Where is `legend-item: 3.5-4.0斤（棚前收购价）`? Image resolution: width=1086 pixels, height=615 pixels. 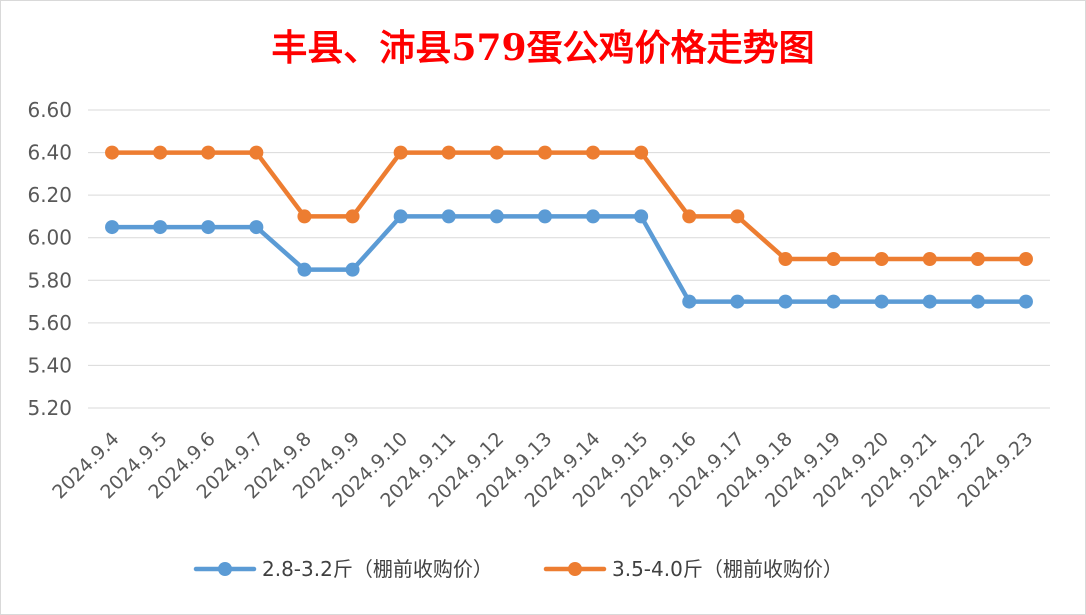
legend-item: 3.5-4.0斤（棚前收购价） is located at coordinates (693, 569).